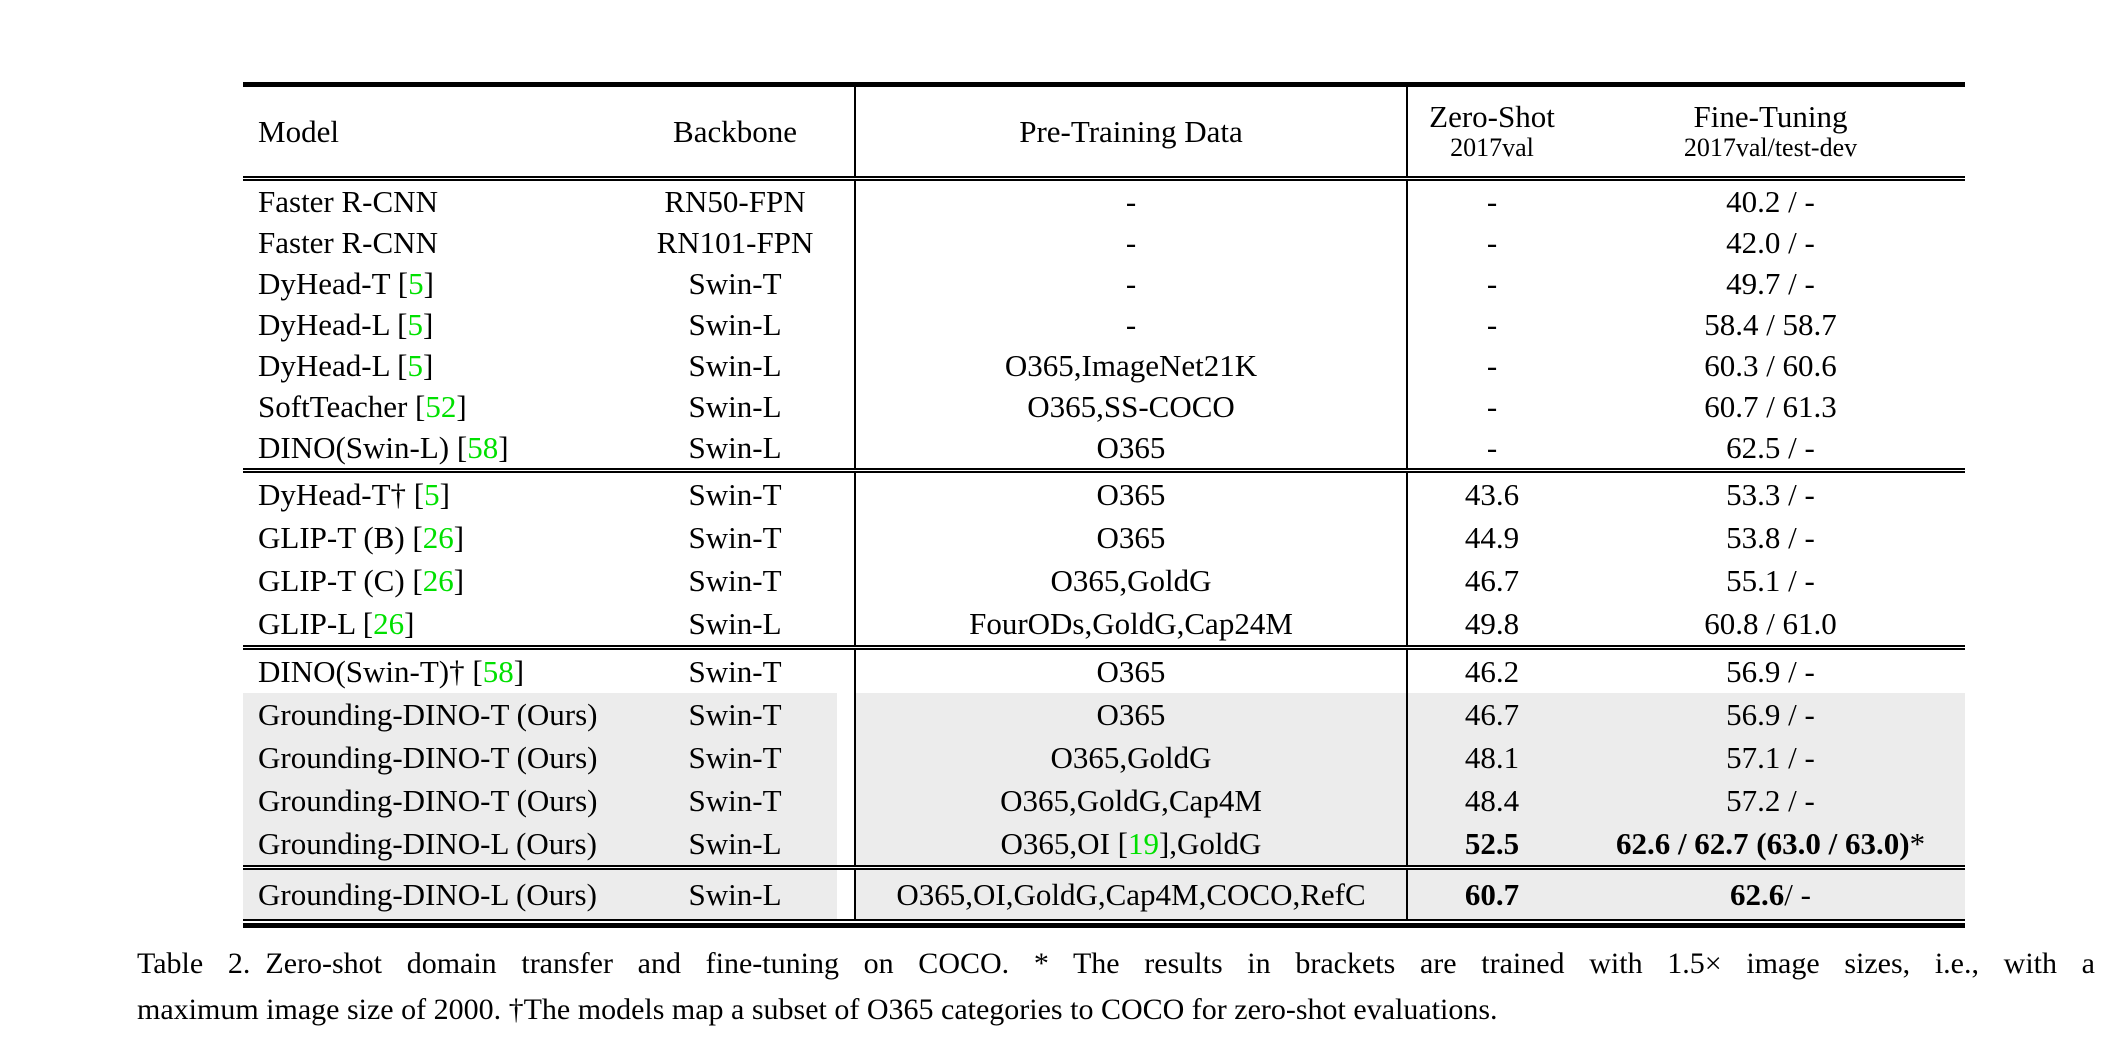 The height and width of the screenshot is (1049, 2116). I want to click on col-header-finetune: Fine-Tuning 2017val/test-dev, so click(1770, 131).